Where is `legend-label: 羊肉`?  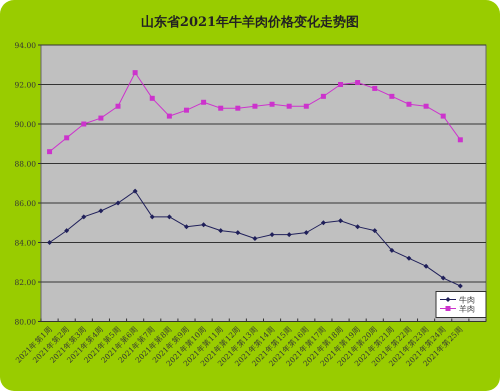
legend-label: 羊肉 is located at coordinates (467, 309).